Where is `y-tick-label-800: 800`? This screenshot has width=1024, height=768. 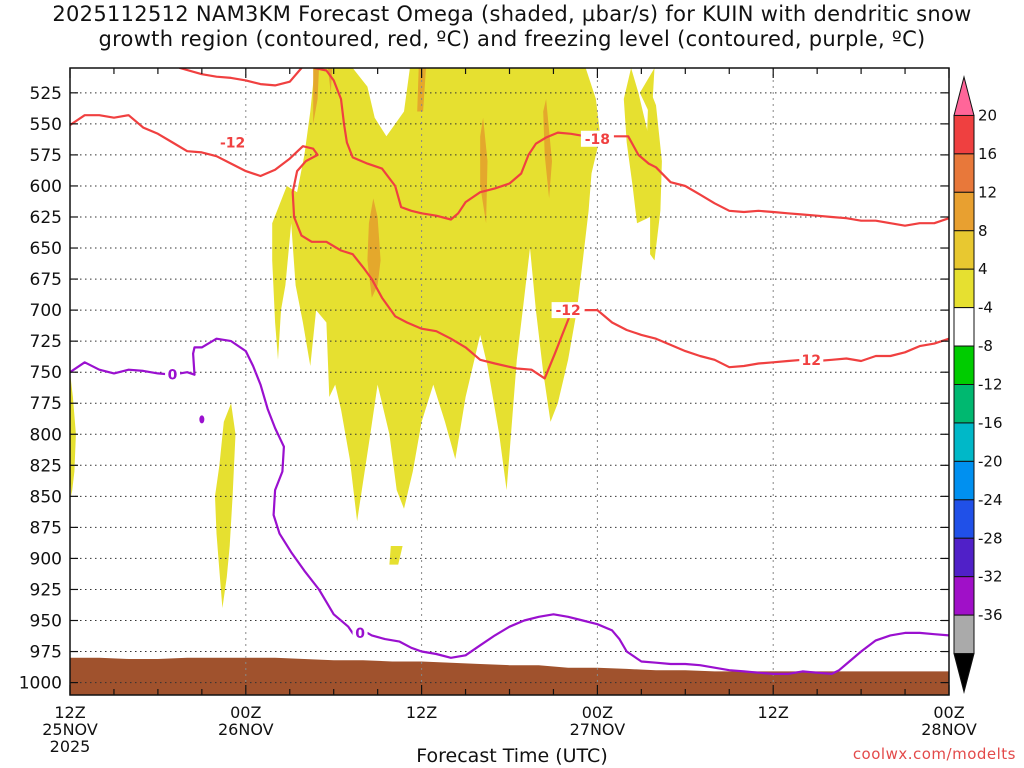
y-tick-label-800: 800 is located at coordinates (46, 435).